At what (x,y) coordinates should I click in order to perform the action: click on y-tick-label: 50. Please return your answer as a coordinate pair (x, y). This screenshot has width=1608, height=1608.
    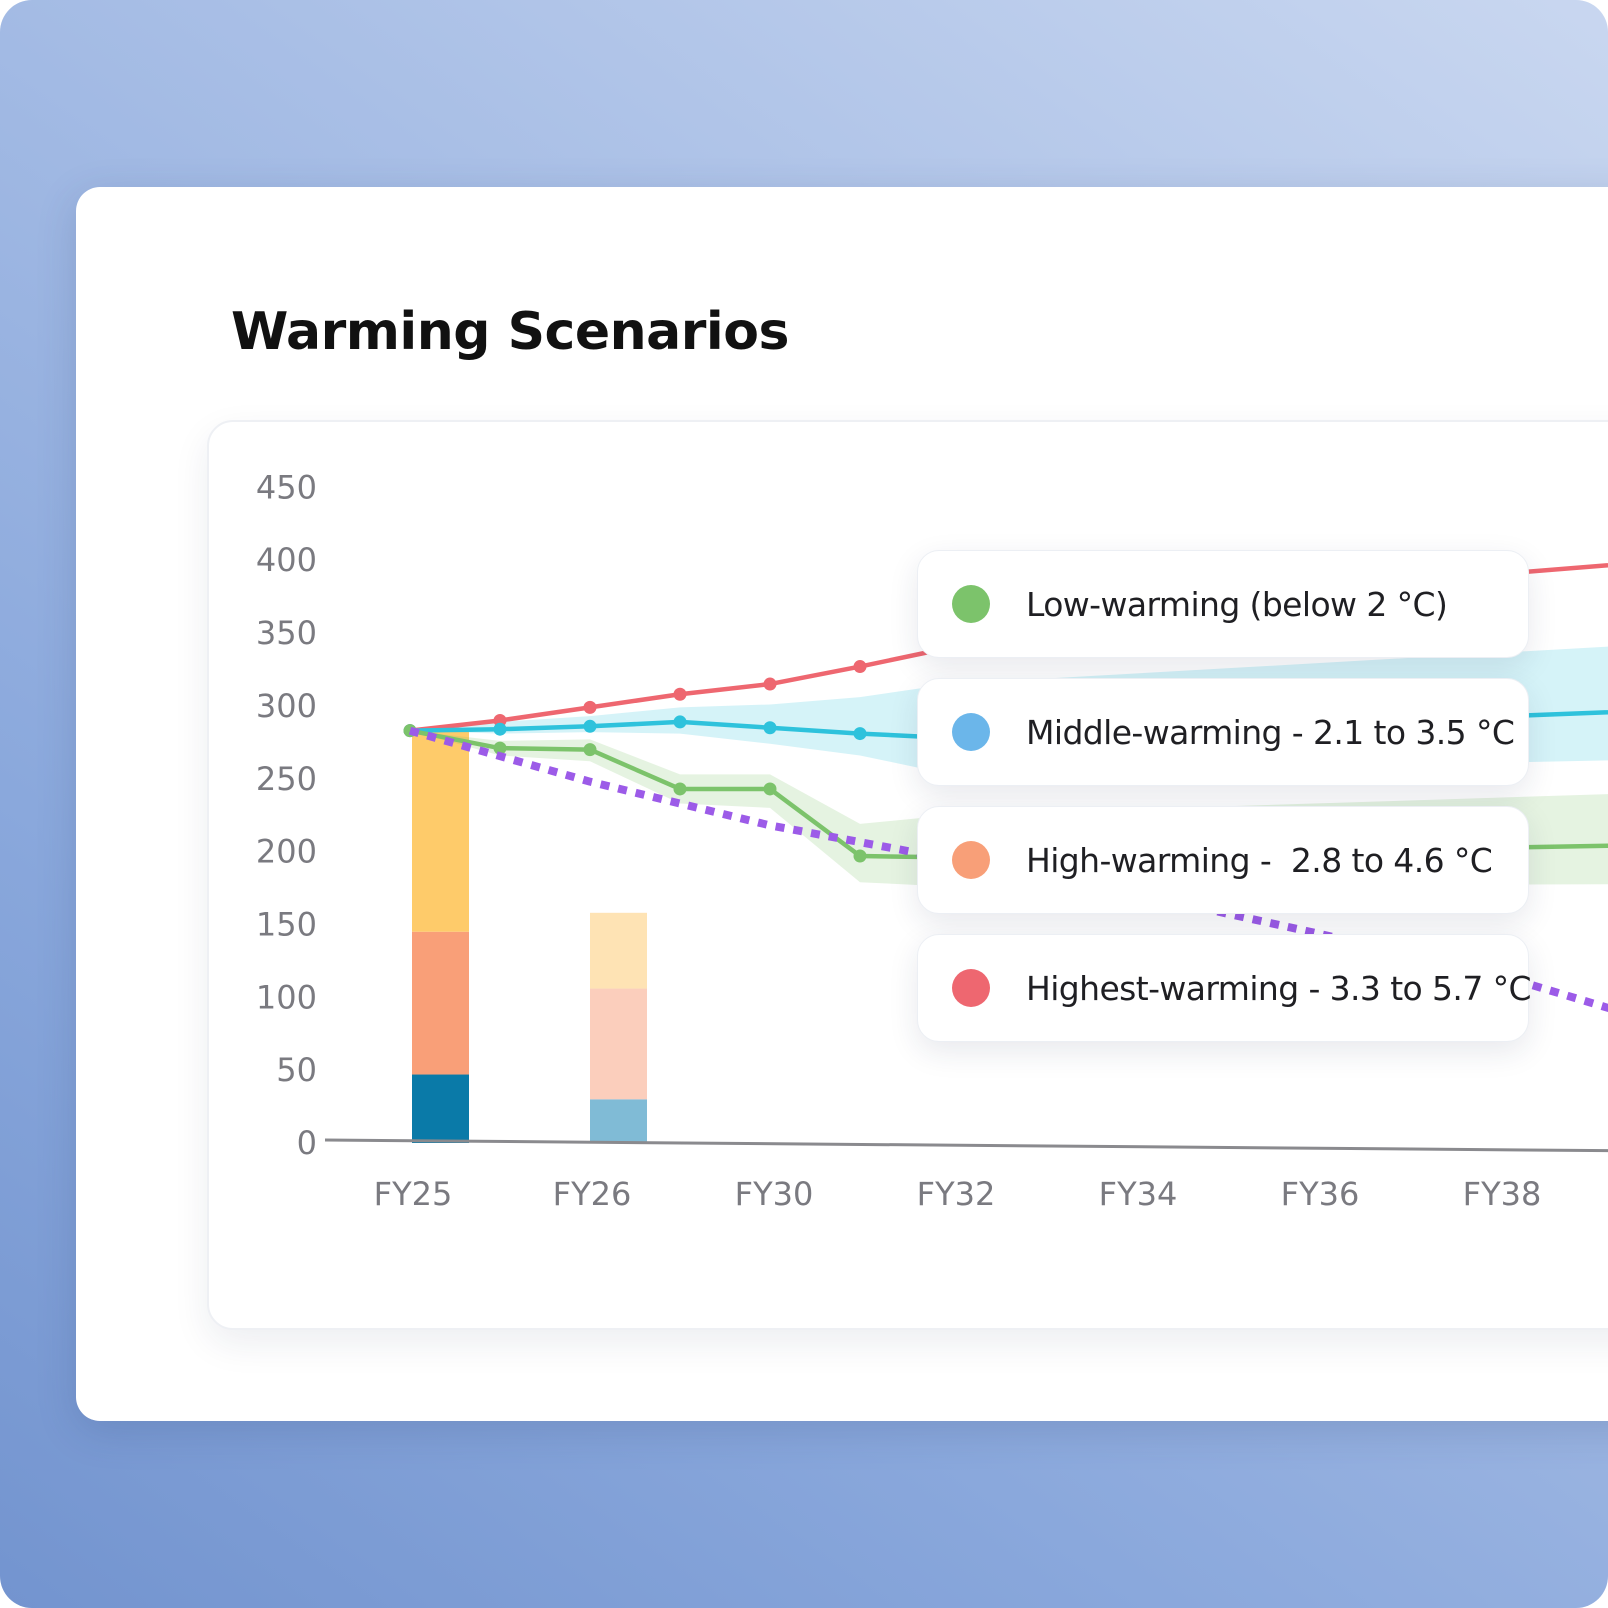
    Looking at the image, I should click on (296, 1070).